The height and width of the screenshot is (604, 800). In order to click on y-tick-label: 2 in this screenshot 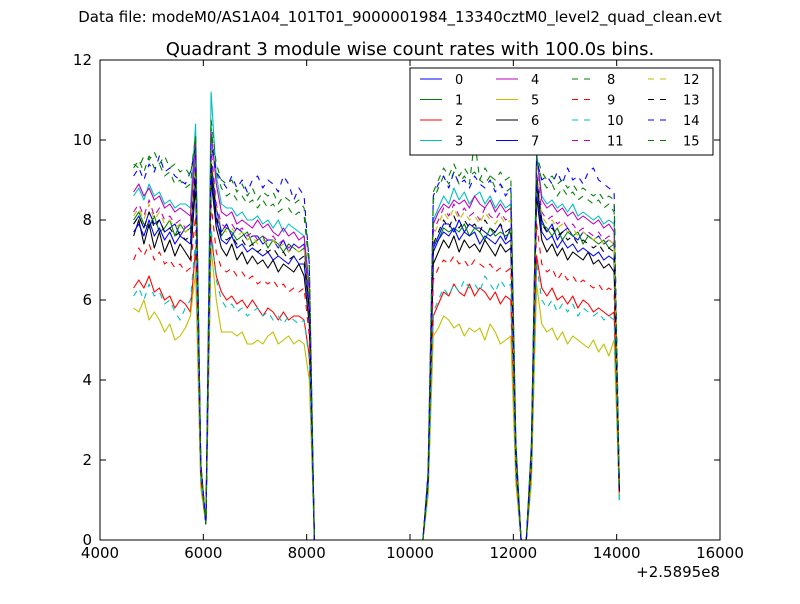, I will do `click(87, 460)`.